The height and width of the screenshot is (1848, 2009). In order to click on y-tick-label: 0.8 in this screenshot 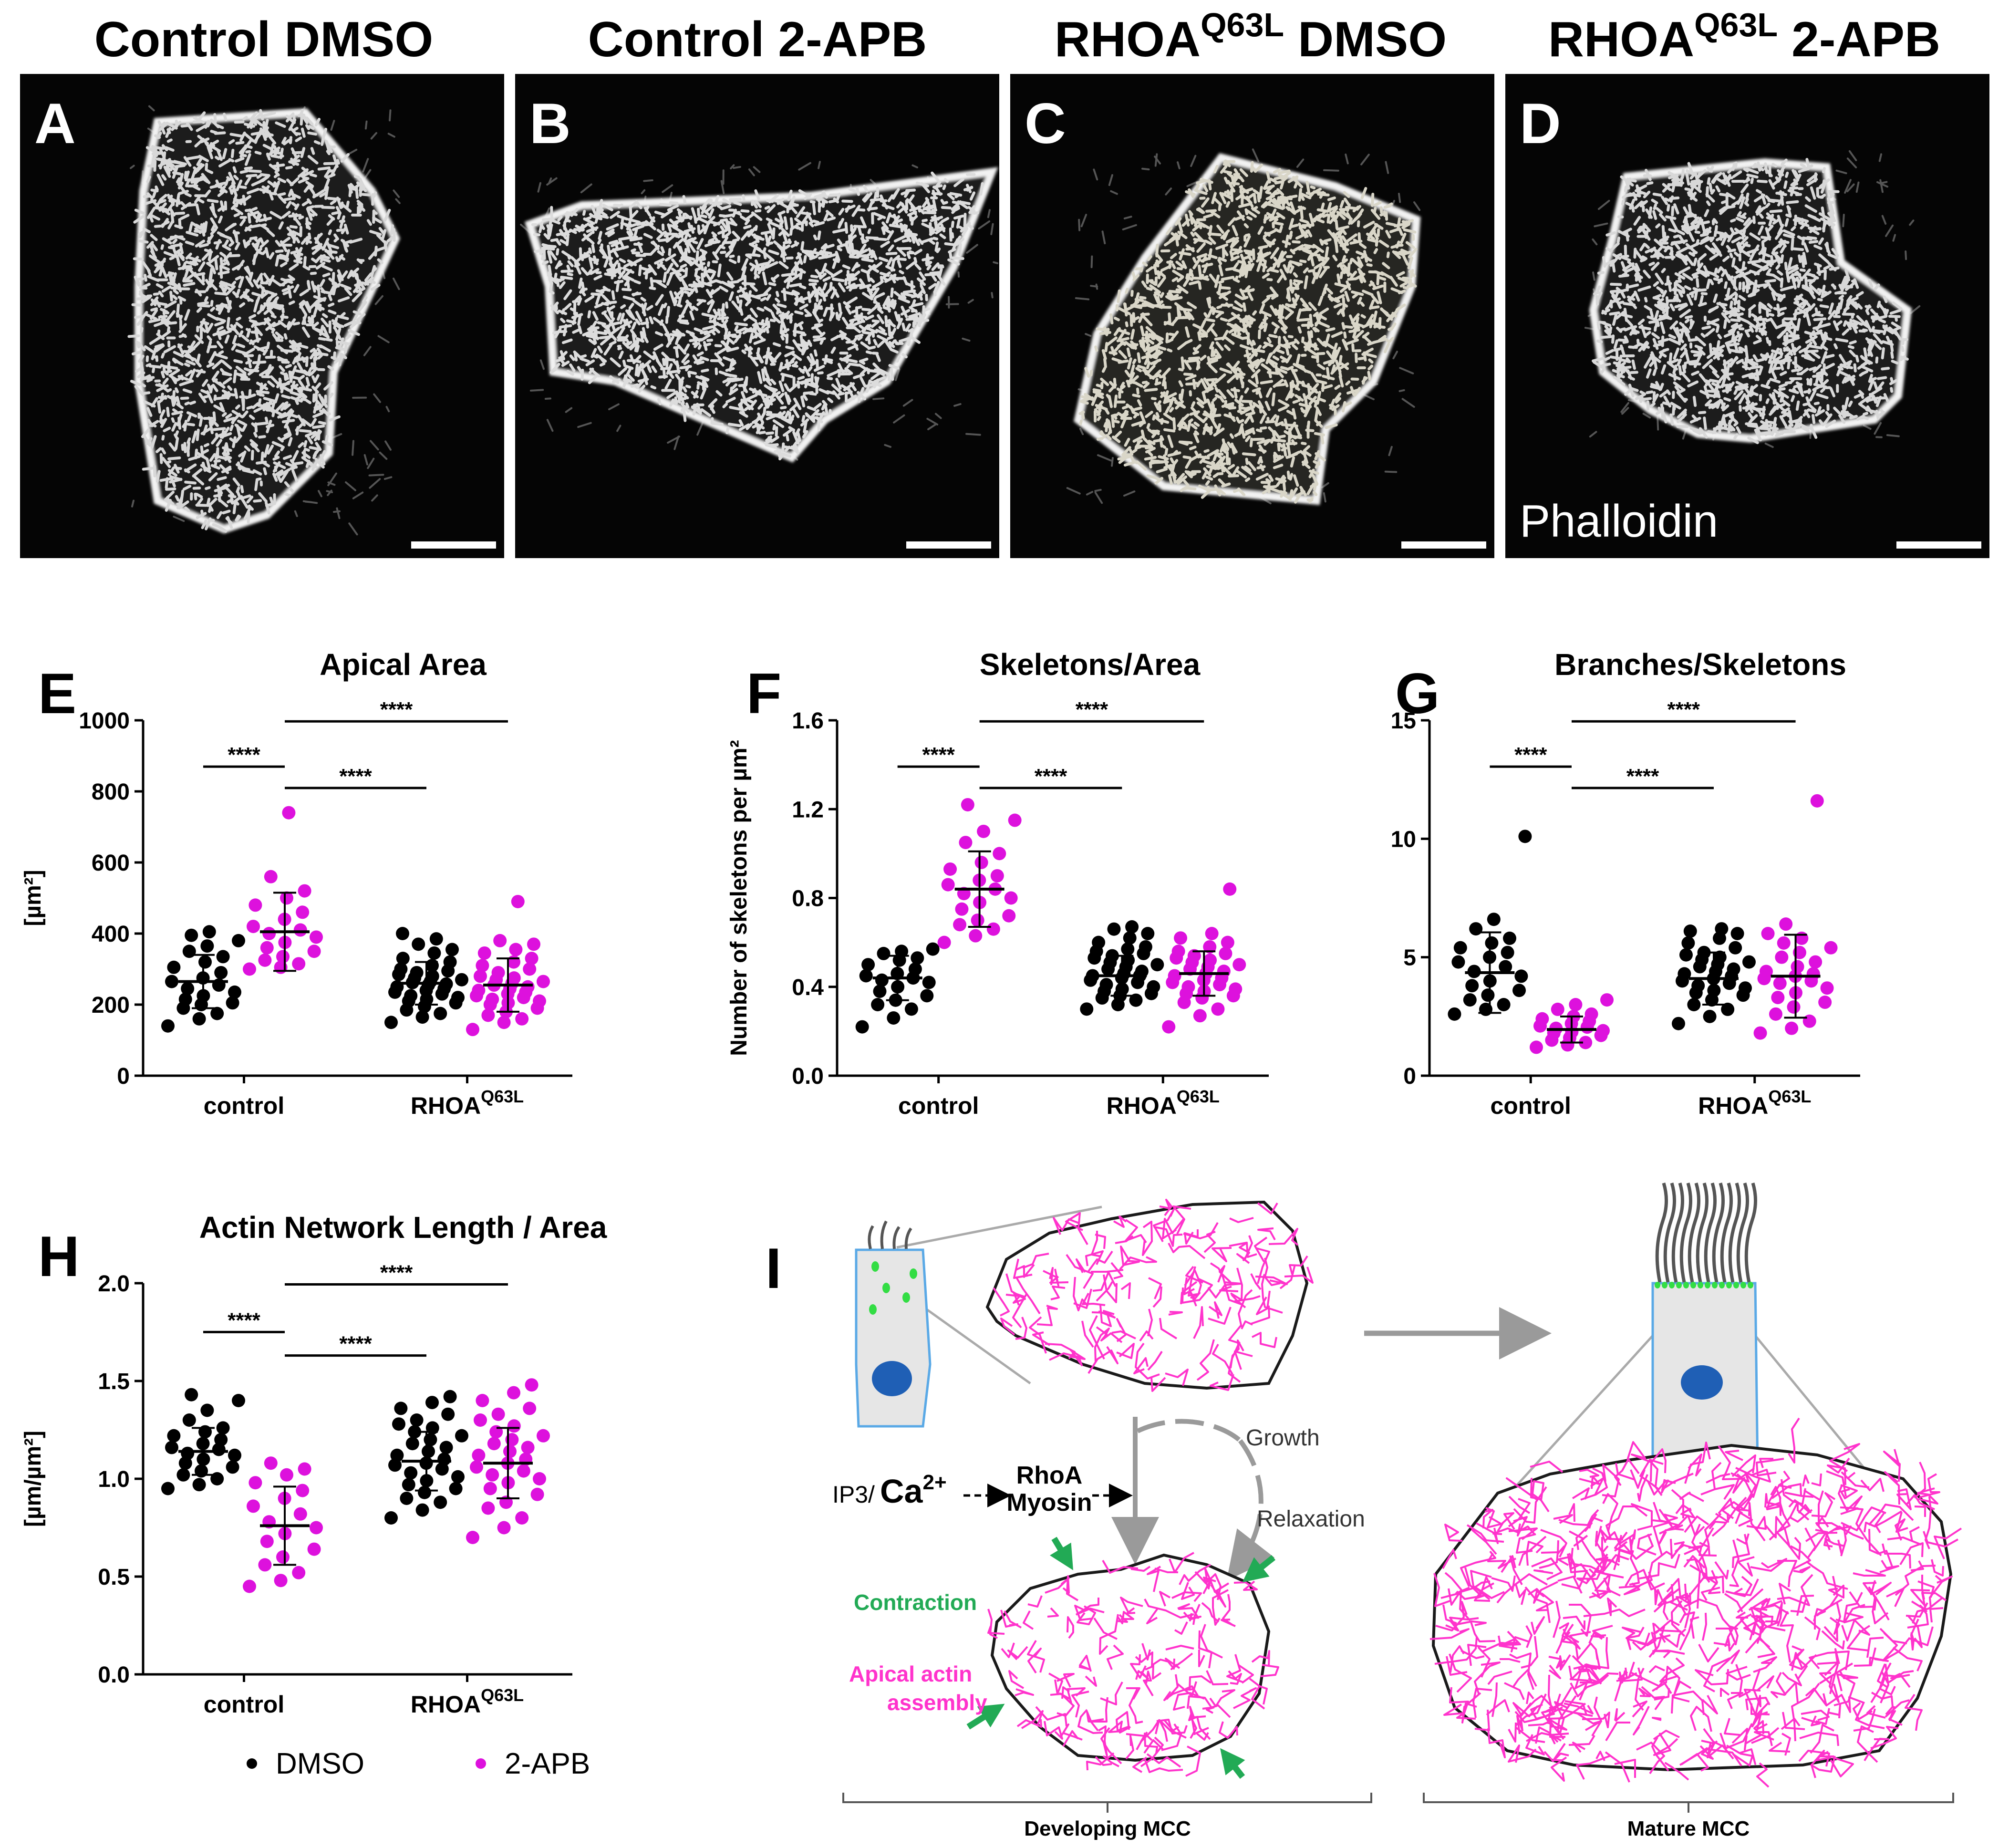, I will do `click(808, 899)`.